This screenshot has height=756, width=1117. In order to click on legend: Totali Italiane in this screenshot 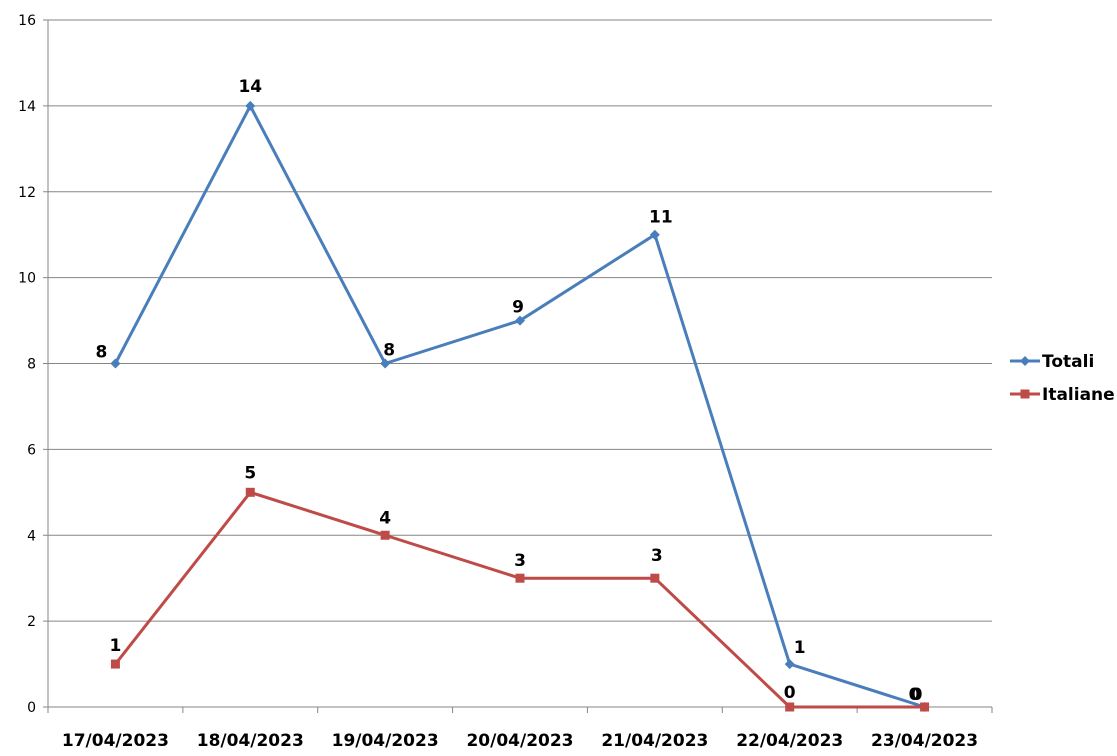, I will do `click(1062, 378)`.